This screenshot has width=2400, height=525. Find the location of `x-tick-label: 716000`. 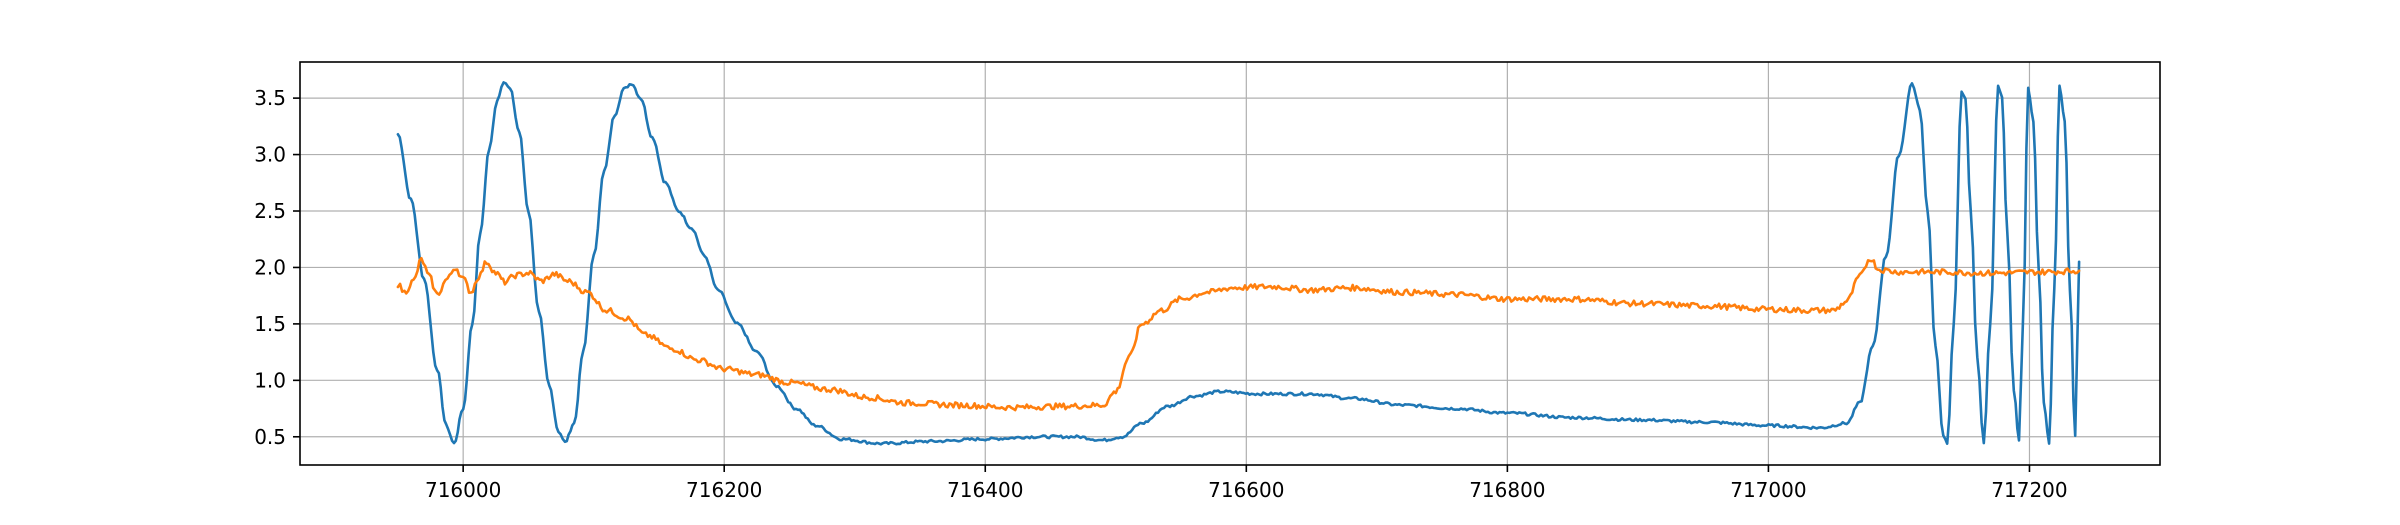

x-tick-label: 716000 is located at coordinates (463, 490).